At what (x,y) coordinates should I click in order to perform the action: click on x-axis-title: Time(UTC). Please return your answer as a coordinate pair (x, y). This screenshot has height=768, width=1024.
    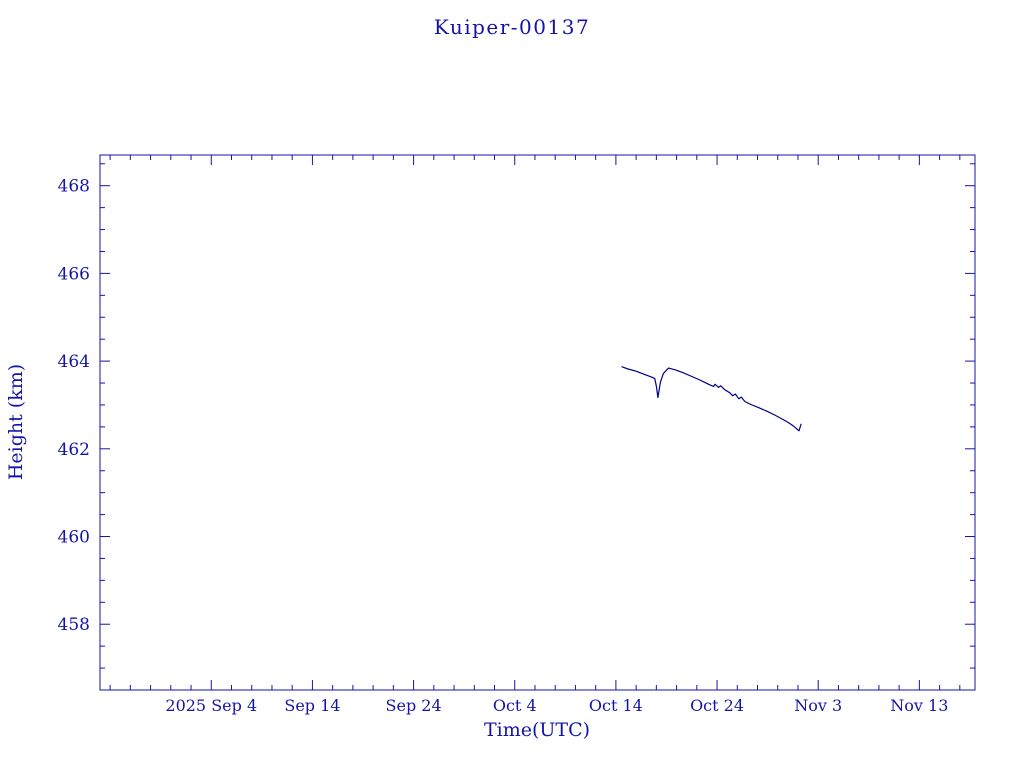
    Looking at the image, I should click on (537, 730).